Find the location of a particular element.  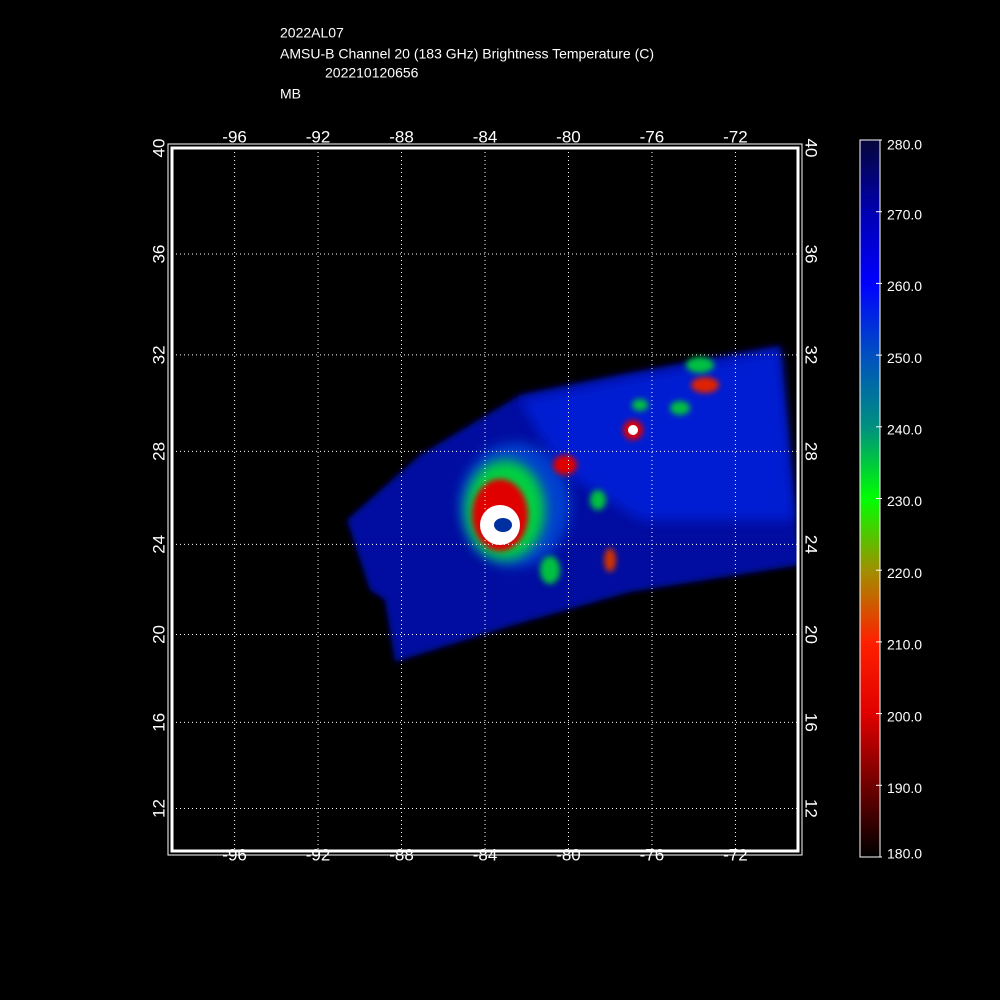

colorbar-tick-label: 270.0 is located at coordinates (904, 214).